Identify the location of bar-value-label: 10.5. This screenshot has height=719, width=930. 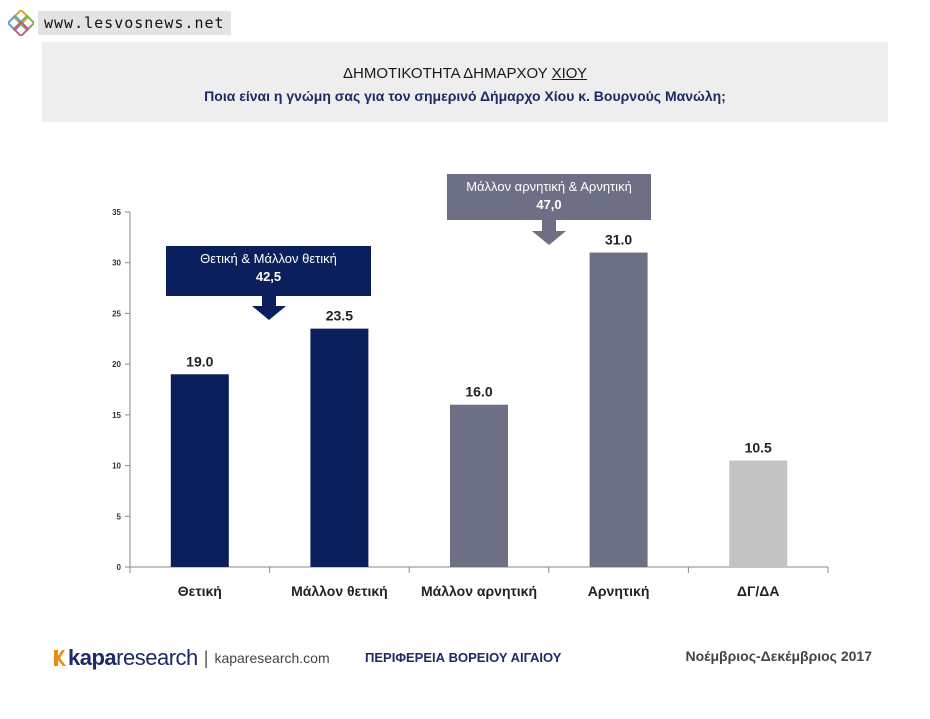
(758, 448).